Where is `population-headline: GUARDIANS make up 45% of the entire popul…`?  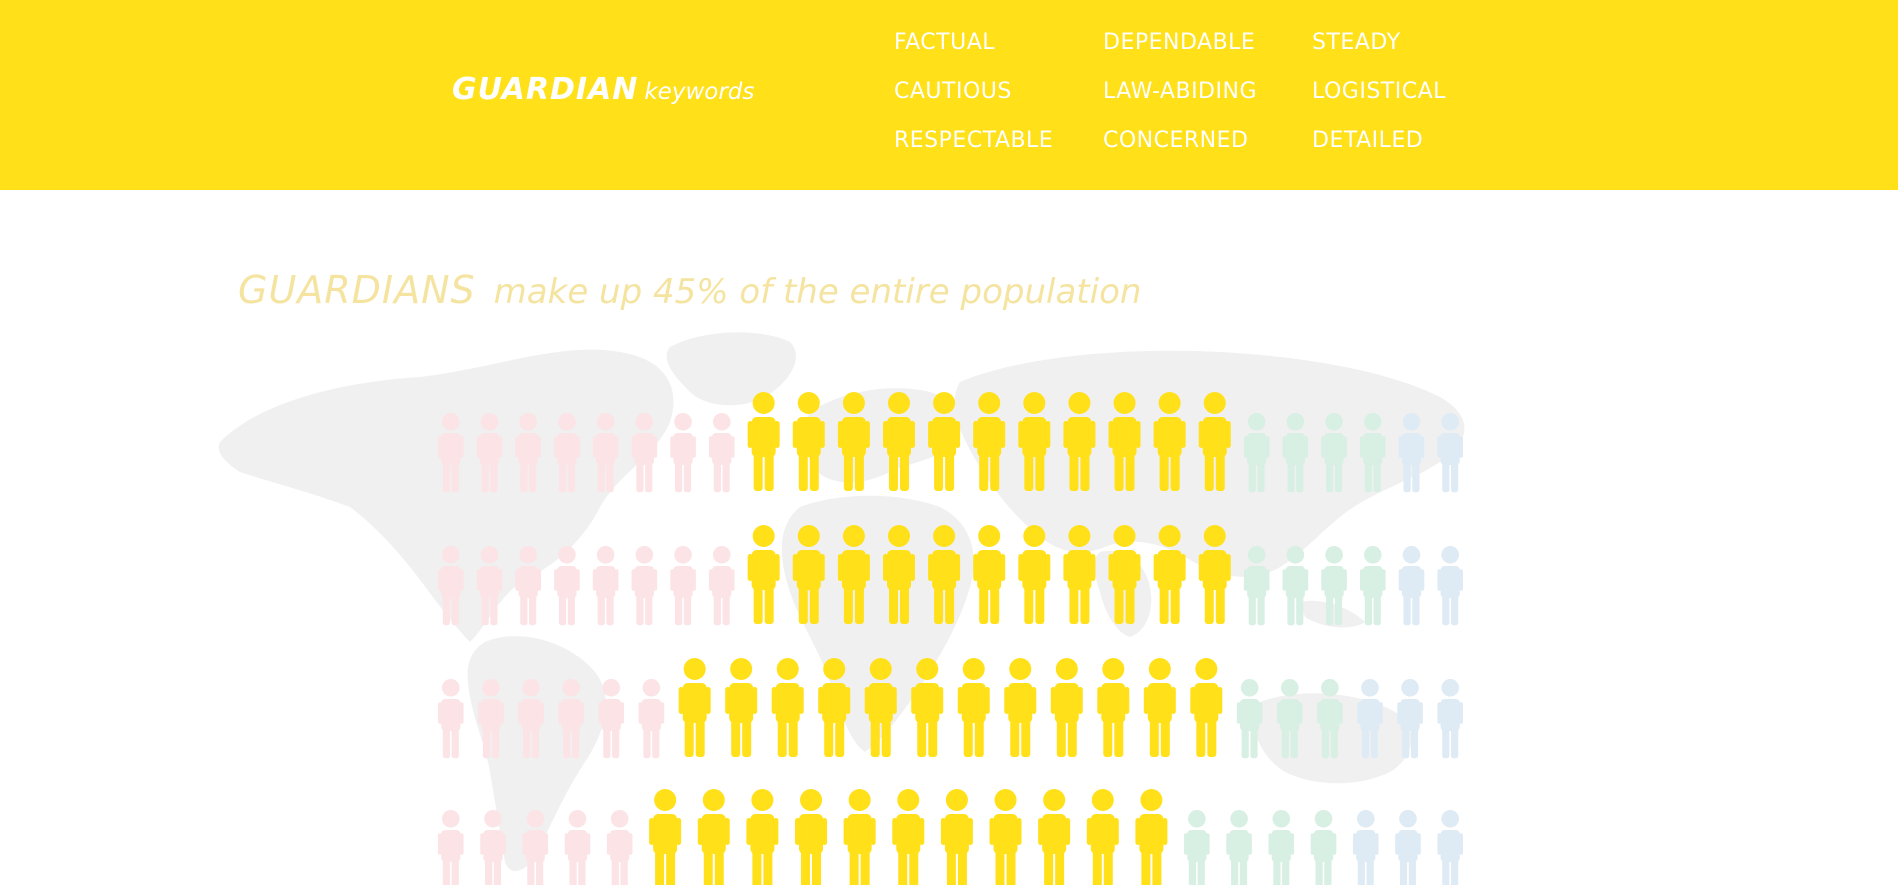
population-headline: GUARDIANS make up 45% of the entire popul… is located at coordinates (689, 290).